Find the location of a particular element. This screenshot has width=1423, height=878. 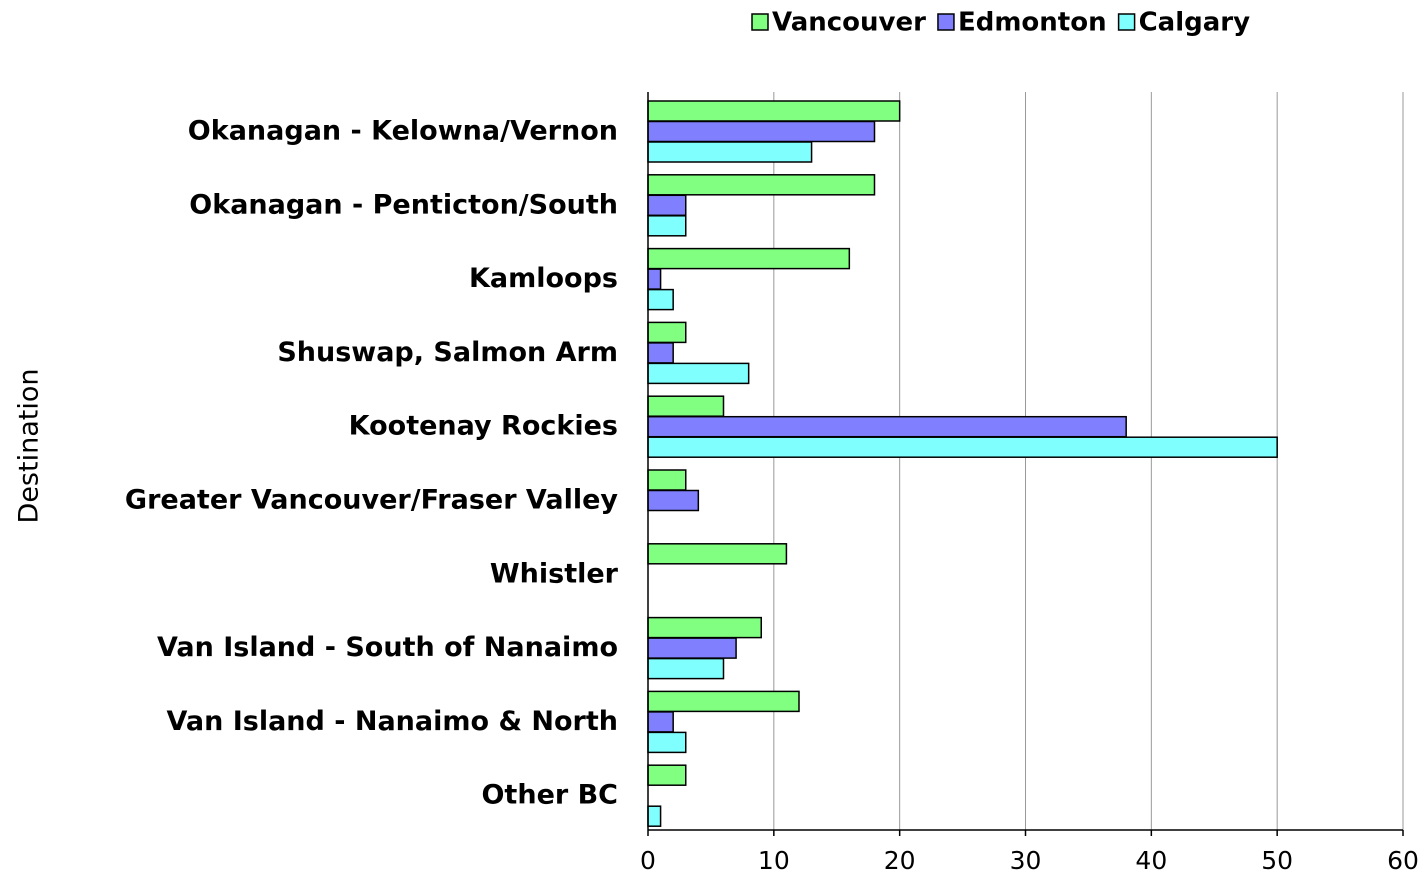

y-axis-label: Destination is located at coordinates (29, 446).